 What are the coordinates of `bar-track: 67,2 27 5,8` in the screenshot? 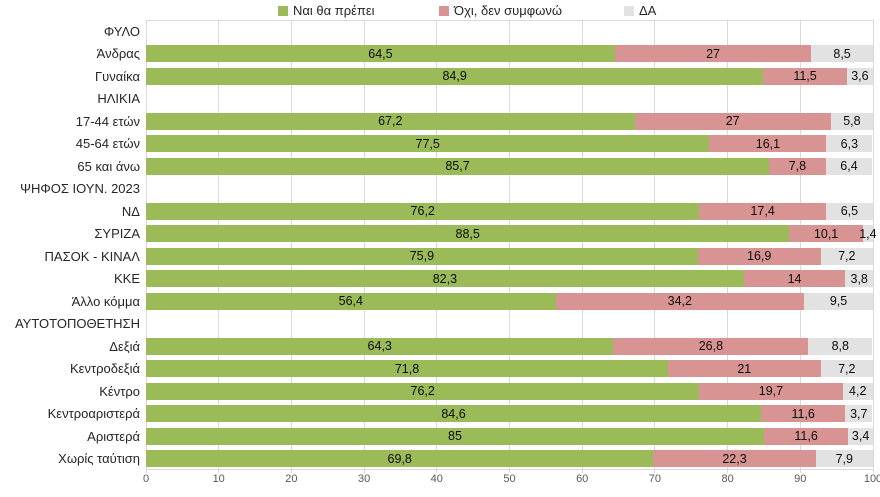 It's located at (509, 121).